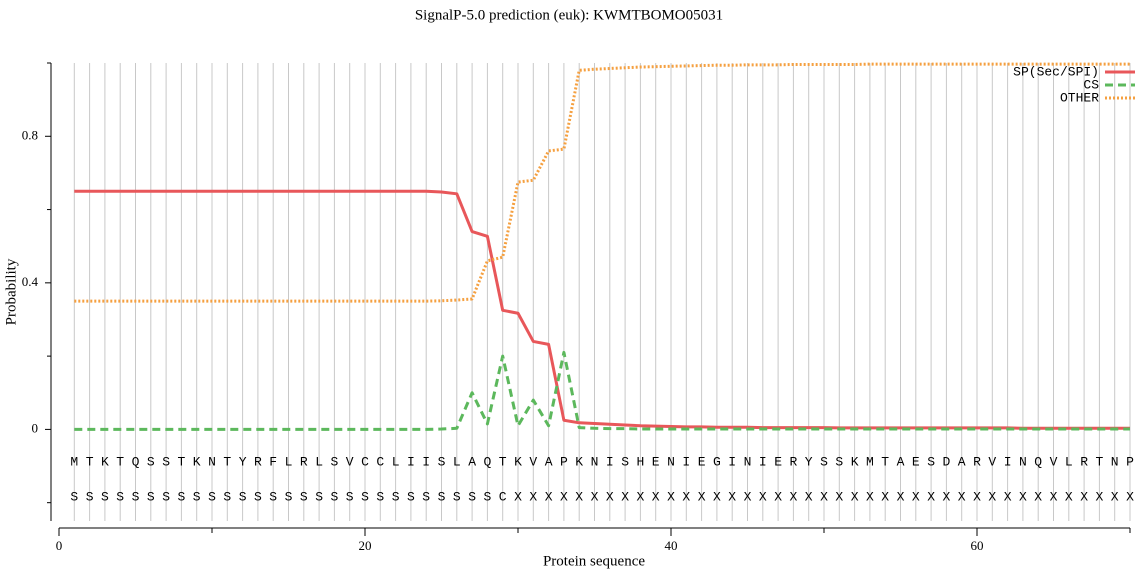 Image resolution: width=1139 pixels, height=572 pixels. I want to click on legend-label: SP(Sec/SPI), so click(1056, 71).